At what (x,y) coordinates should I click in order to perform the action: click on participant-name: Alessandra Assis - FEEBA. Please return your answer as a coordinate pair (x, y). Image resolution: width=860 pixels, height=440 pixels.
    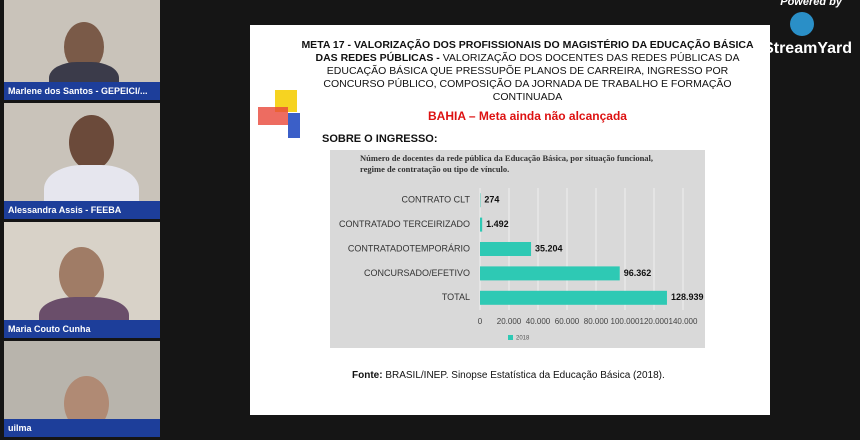
    Looking at the image, I should click on (82, 210).